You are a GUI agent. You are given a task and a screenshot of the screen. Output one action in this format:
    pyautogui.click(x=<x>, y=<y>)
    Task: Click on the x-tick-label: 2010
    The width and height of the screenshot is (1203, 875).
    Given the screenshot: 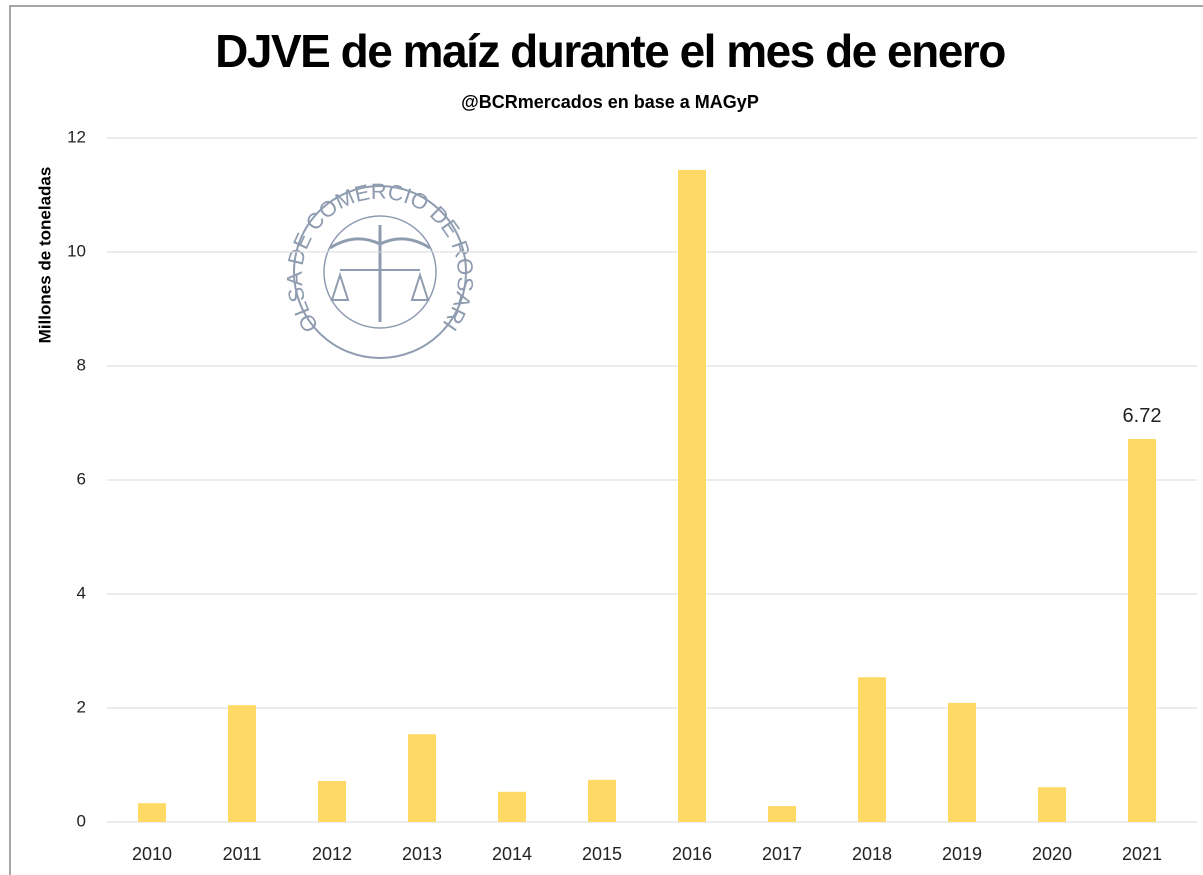 What is the action you would take?
    pyautogui.click(x=152, y=854)
    